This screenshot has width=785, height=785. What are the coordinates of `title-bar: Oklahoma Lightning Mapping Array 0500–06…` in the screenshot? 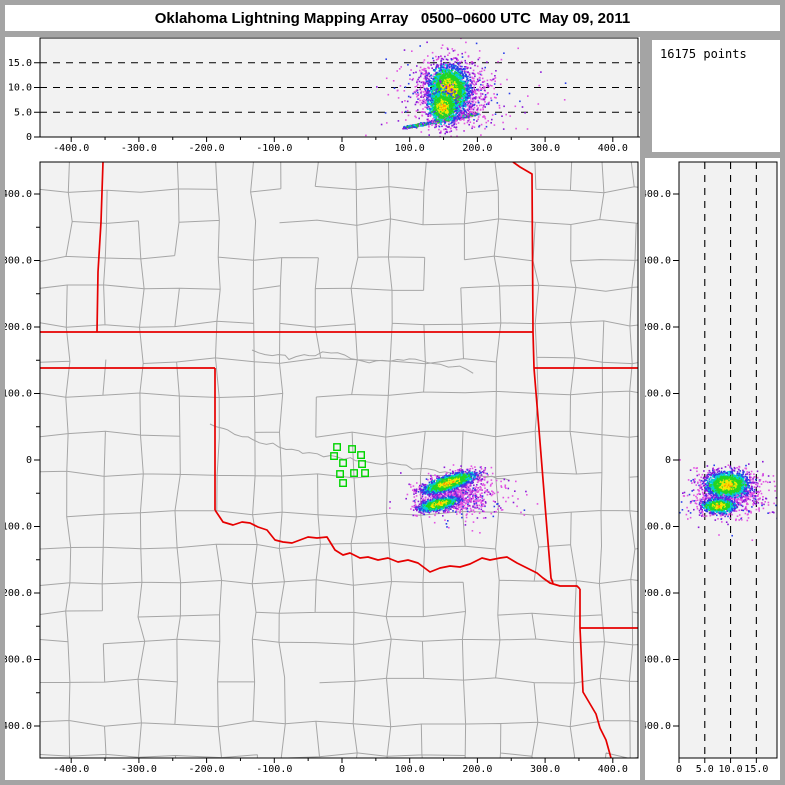 It's located at (392, 18).